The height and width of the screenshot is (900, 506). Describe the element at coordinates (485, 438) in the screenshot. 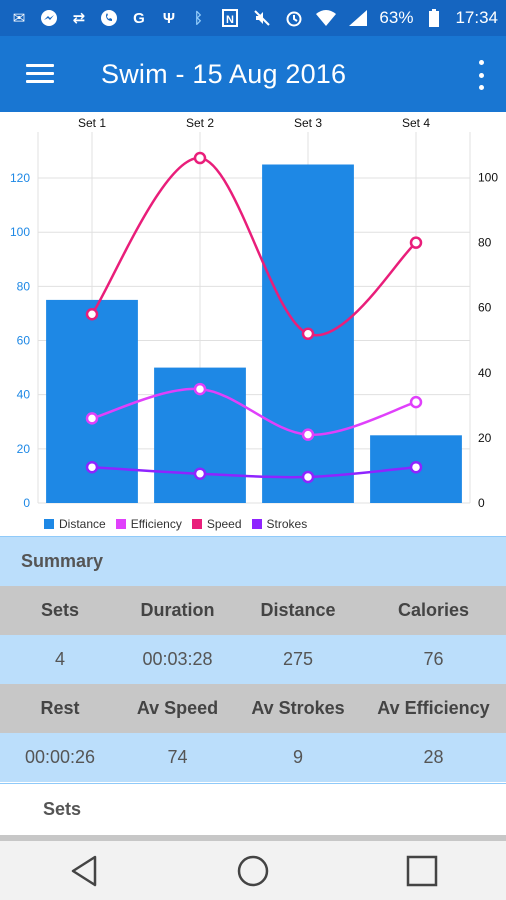

I see `y-right-tick-label: 20` at that location.